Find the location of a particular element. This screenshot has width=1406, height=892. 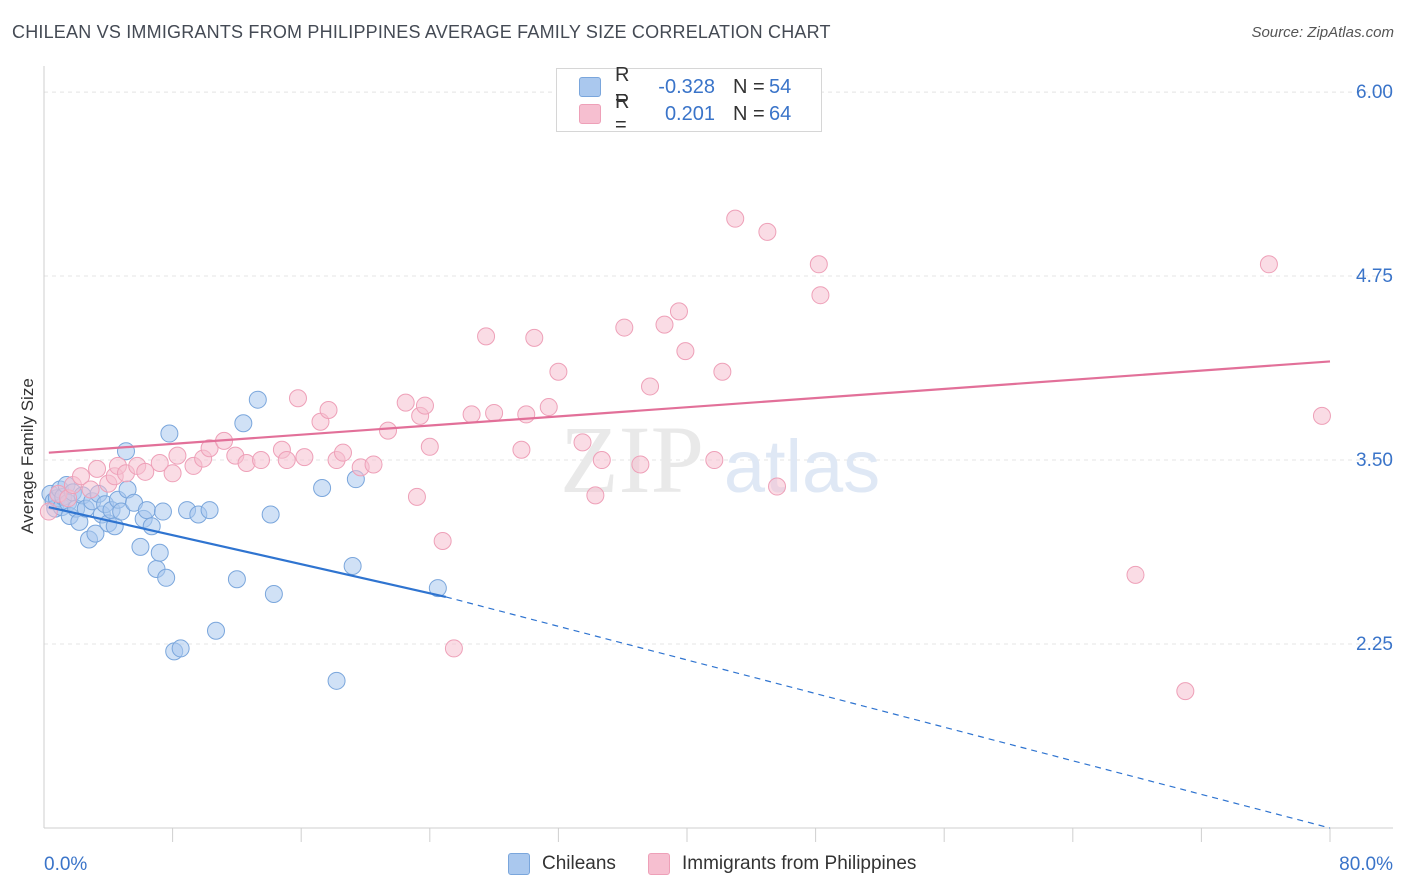

watermark-atlas: atlas is located at coordinates (802, 466).